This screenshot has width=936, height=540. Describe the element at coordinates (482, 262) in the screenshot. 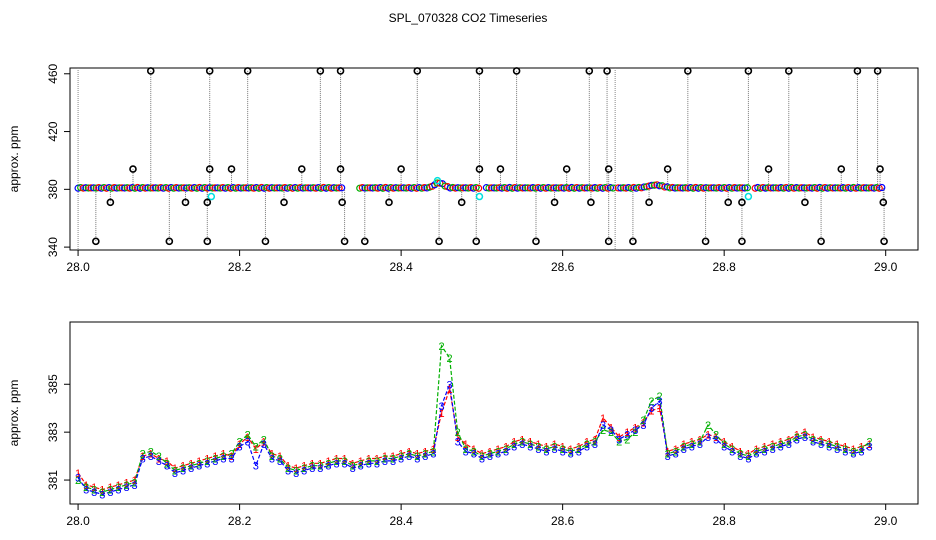

I see `top-x-axis: 28.0 28.2 28.4 28.6 28.8 29.0` at that location.